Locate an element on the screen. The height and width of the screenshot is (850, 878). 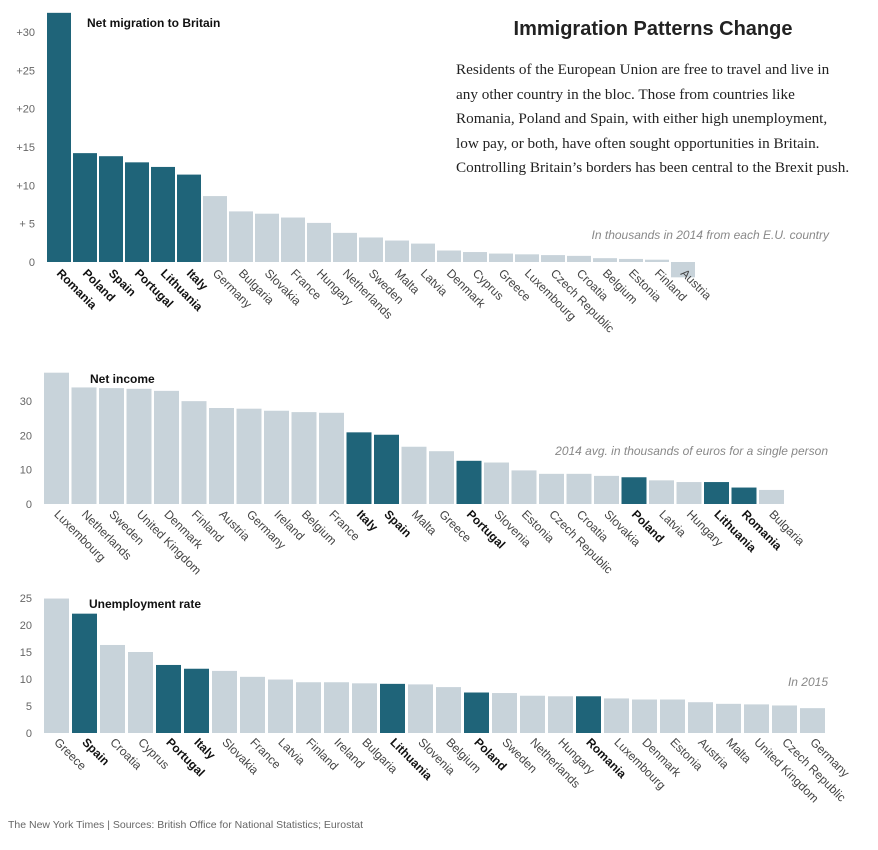
y-tick-label: +20 is located at coordinates (25, 110).